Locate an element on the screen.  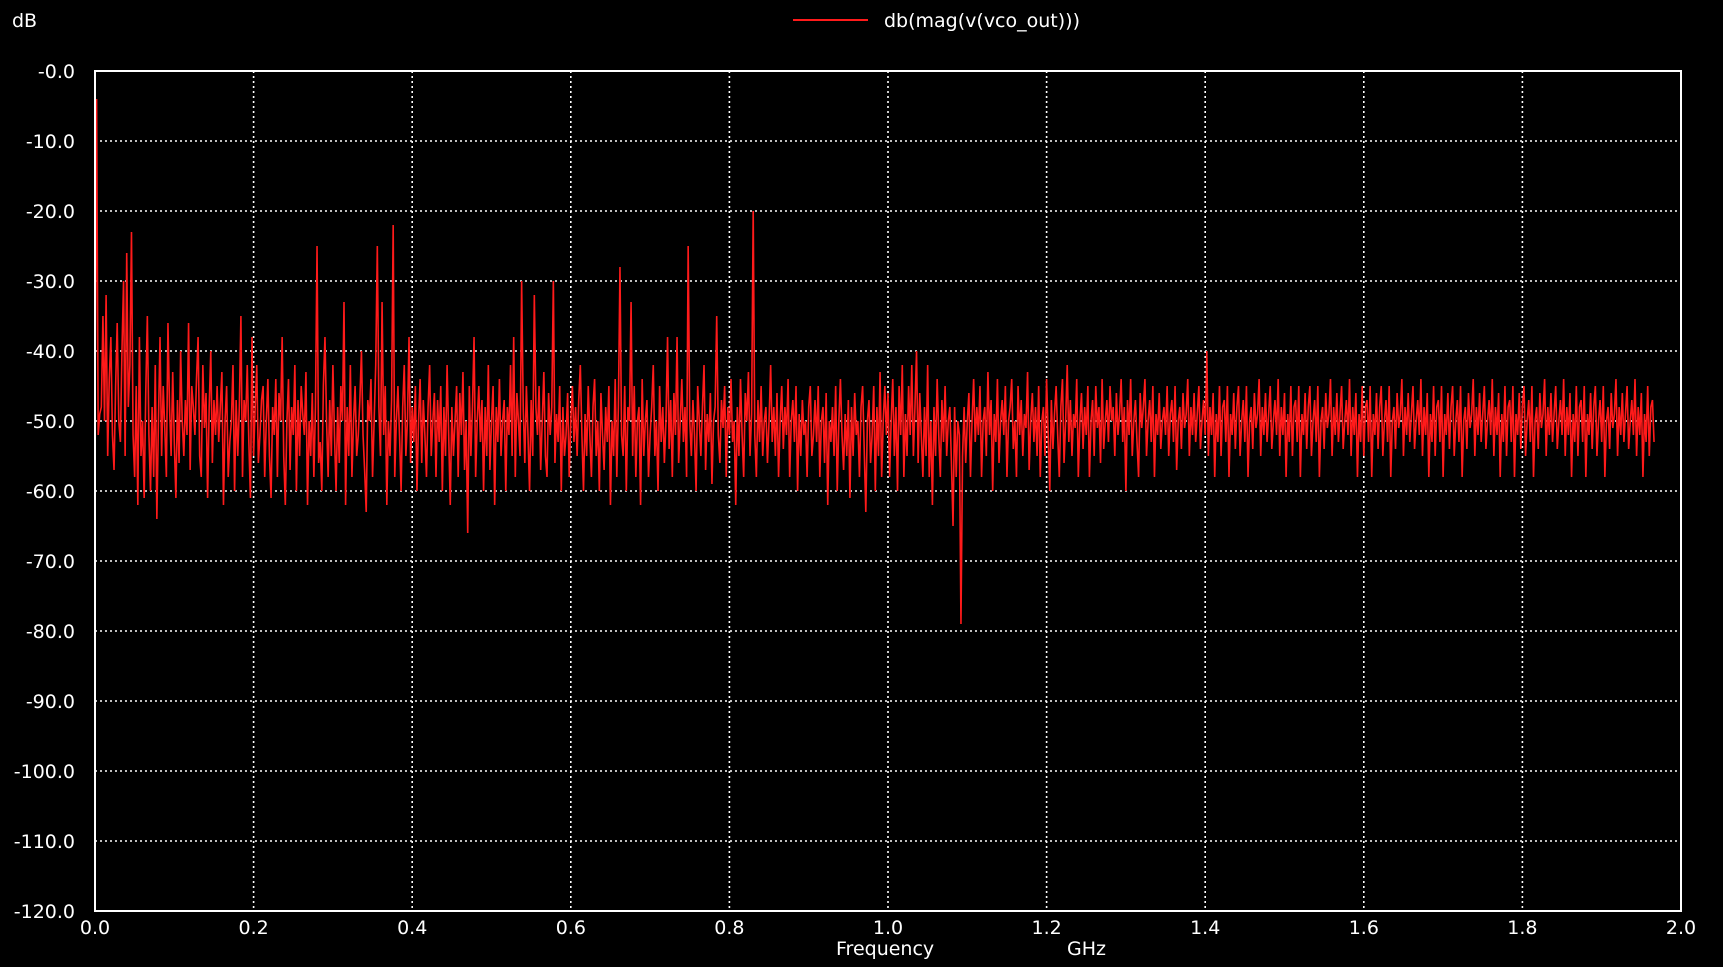
x-axis-label: Frequency is located at coordinates (885, 949).